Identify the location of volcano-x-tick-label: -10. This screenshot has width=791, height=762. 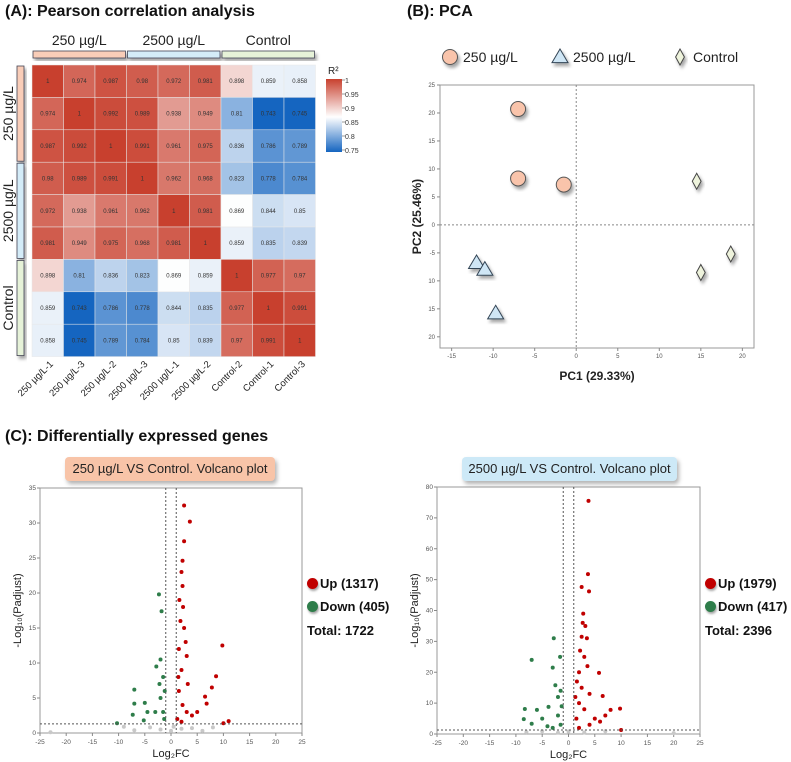
(119, 742).